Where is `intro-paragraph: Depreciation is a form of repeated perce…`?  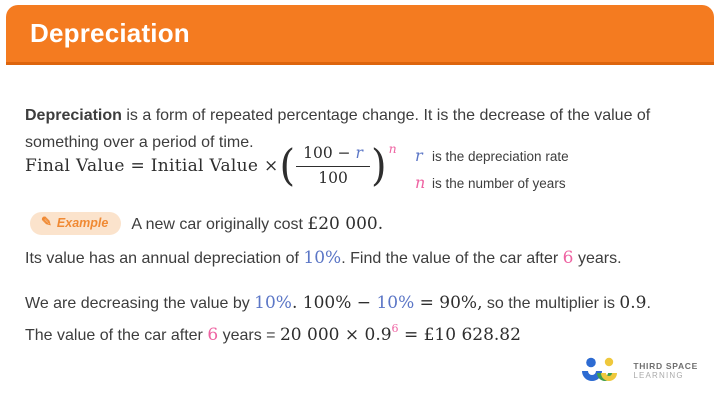 intro-paragraph: Depreciation is a form of repeated perce… is located at coordinates (352, 129).